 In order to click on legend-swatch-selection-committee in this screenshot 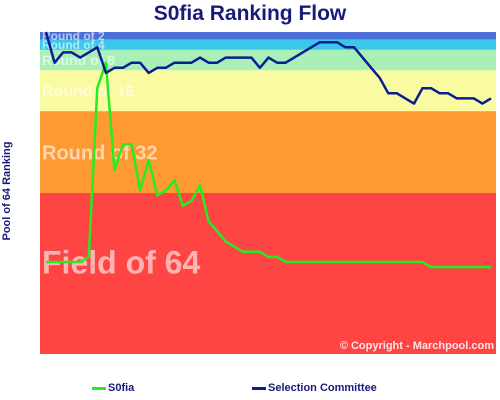, I will do `click(259, 388)`.